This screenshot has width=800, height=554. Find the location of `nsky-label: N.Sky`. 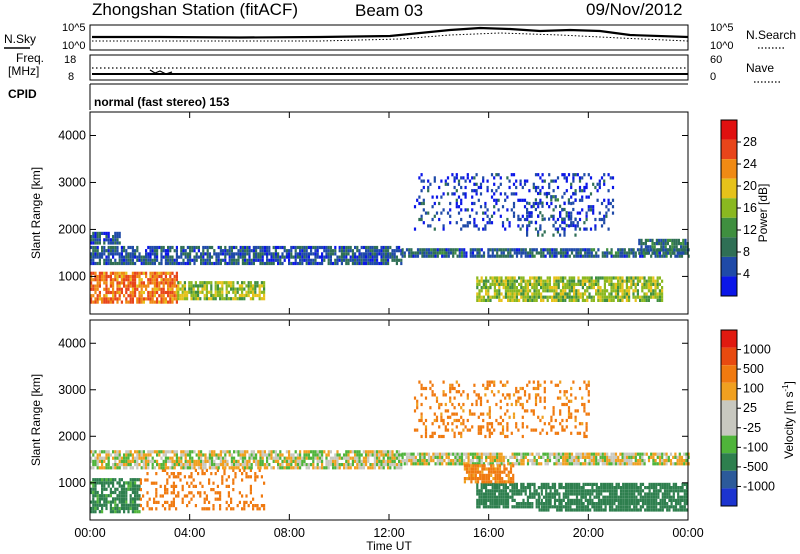

nsky-label: N.Sky is located at coordinates (20, 39).